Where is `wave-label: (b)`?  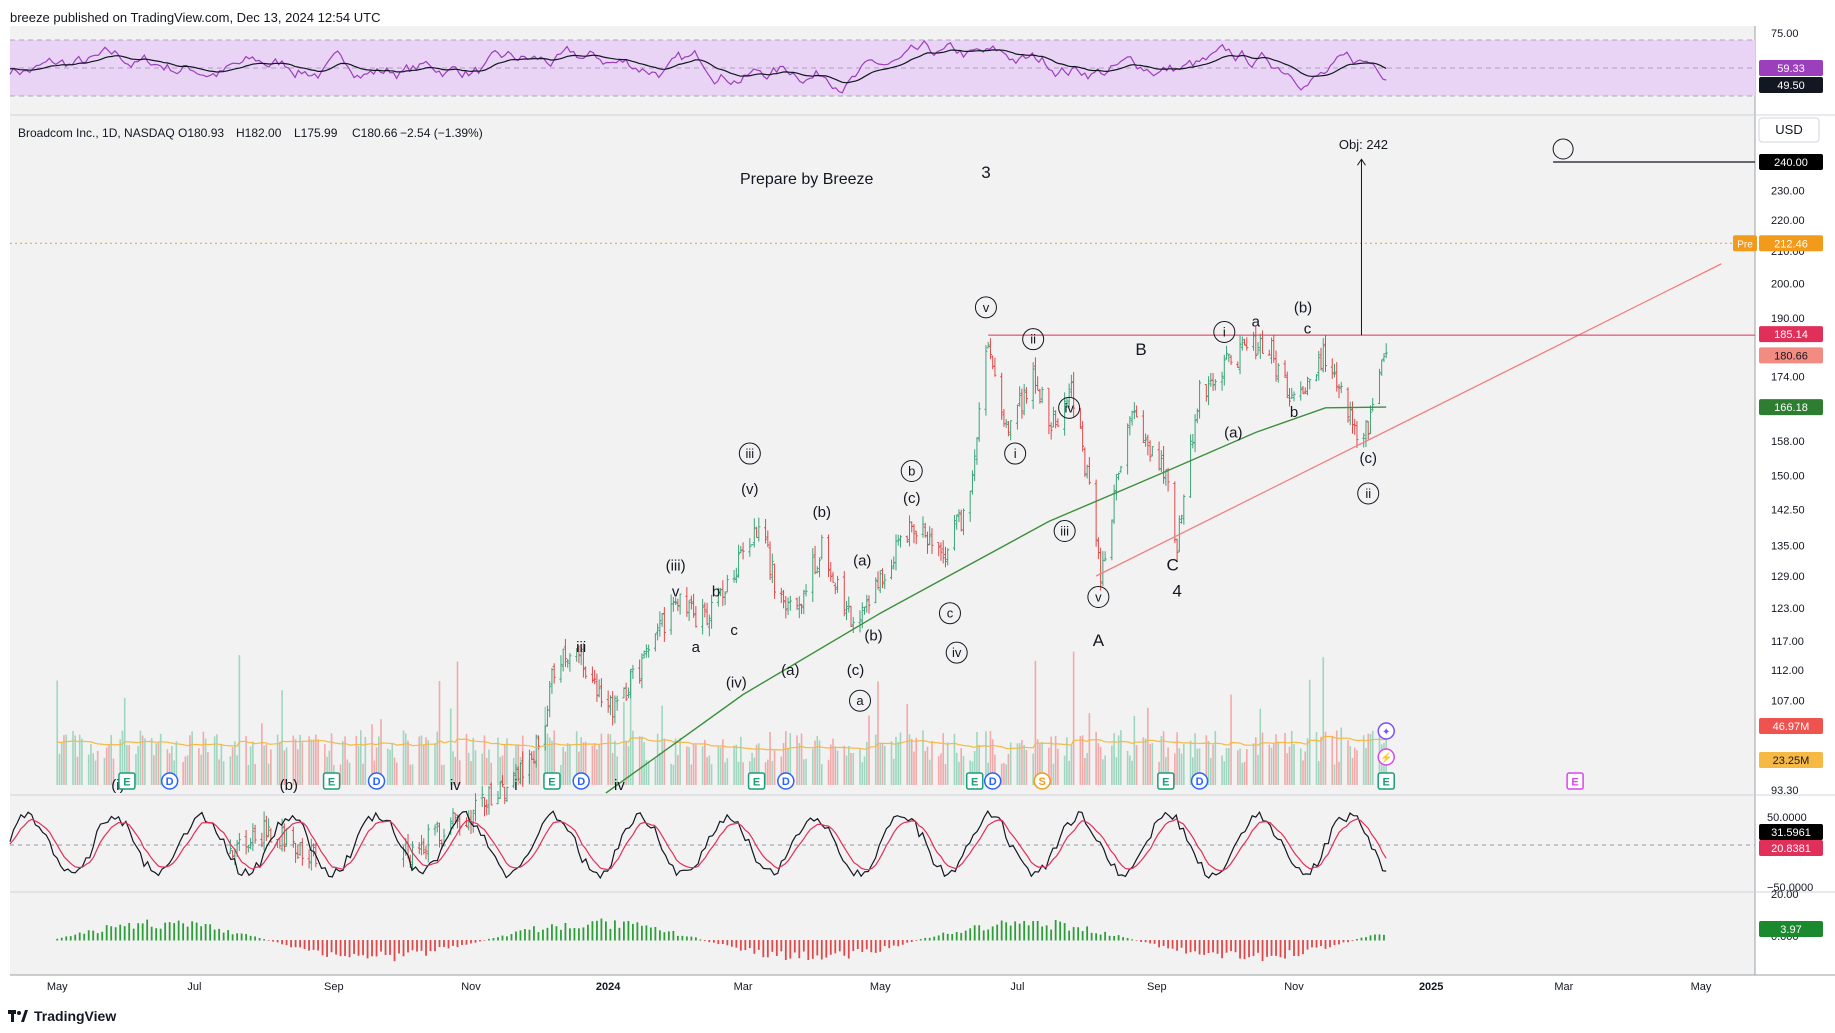 wave-label: (b) is located at coordinates (1303, 307).